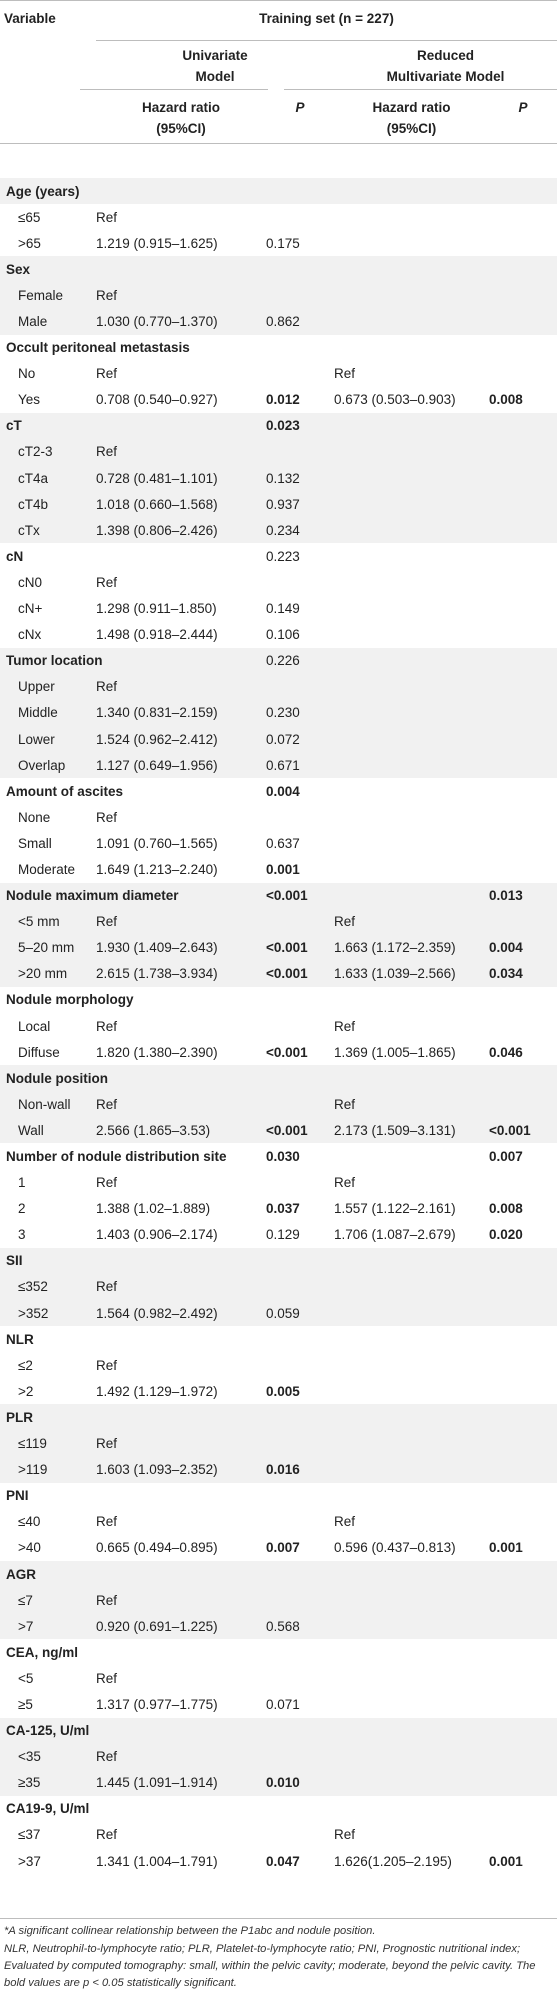 This screenshot has width=557, height=2009. Describe the element at coordinates (395, 1209) in the screenshot. I see `multivariate-hr-cell: 1.557 (1.122–2.161)` at that location.